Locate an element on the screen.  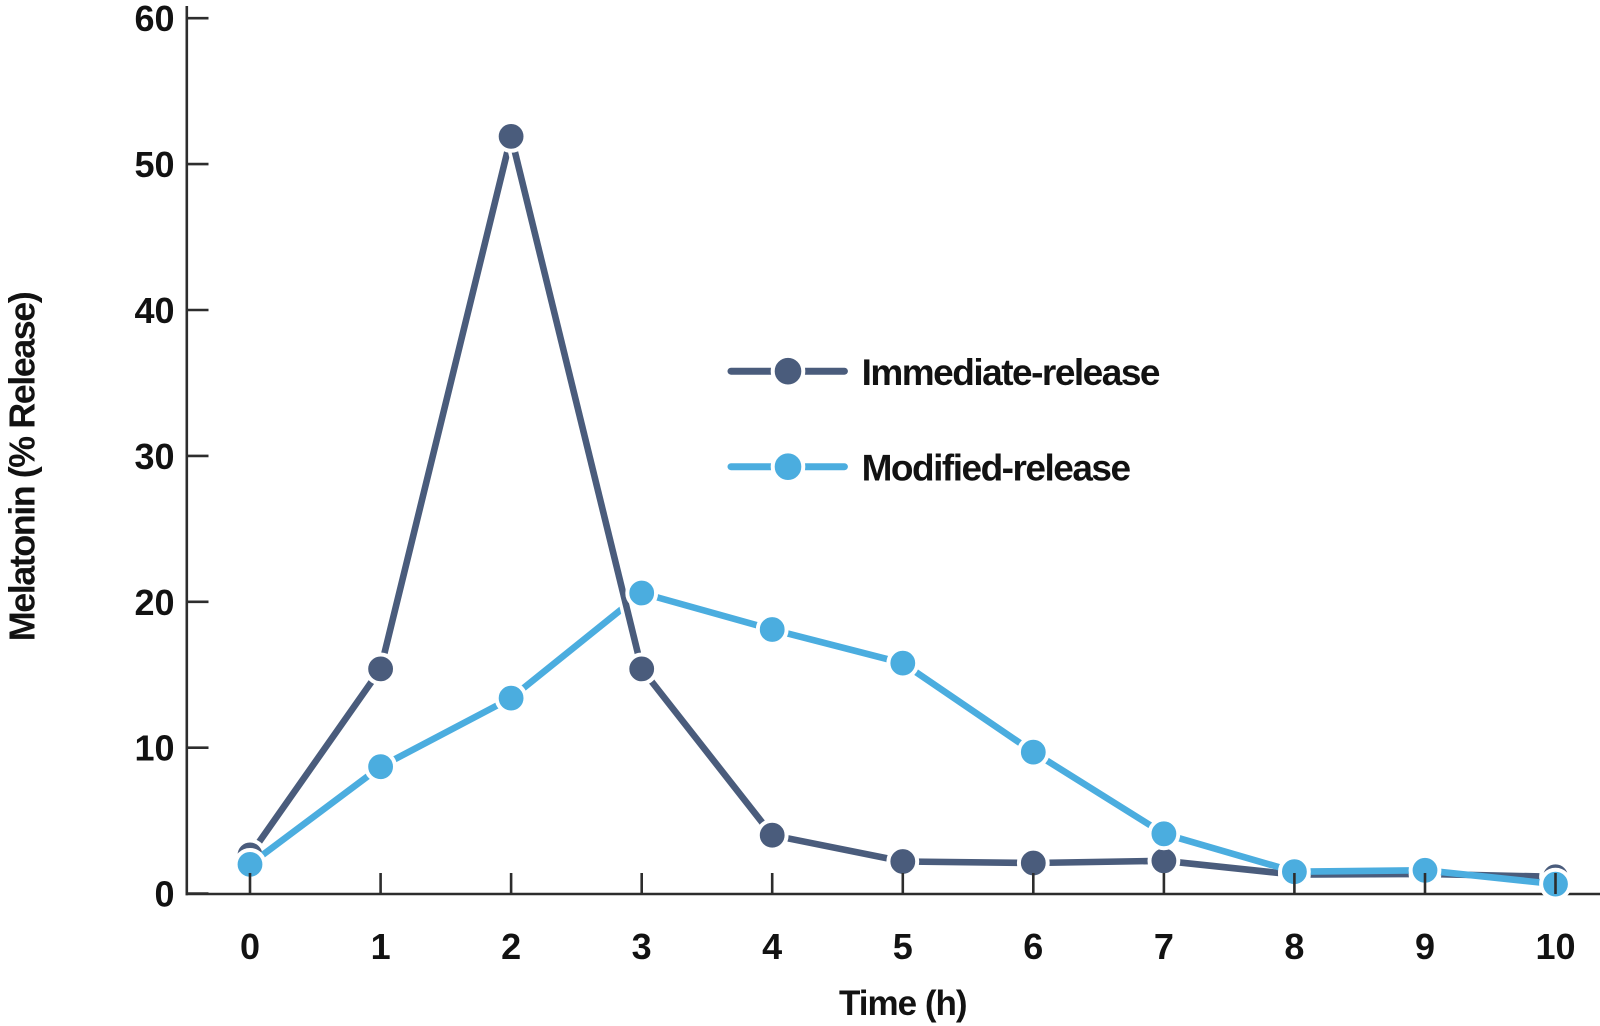
svg-text: 3 is located at coordinates (642, 946).